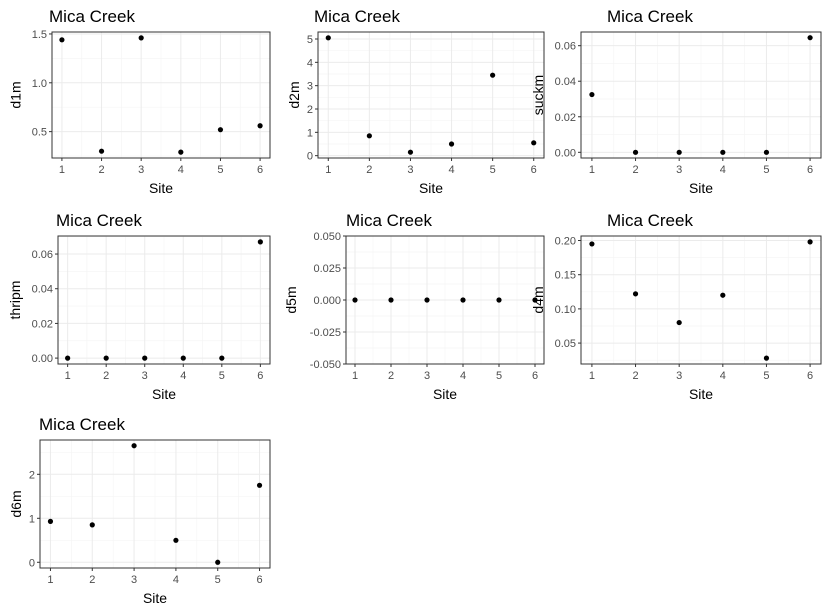 The image size is (829, 611). I want to click on y-tick-label: 0.15, so click(565, 276).